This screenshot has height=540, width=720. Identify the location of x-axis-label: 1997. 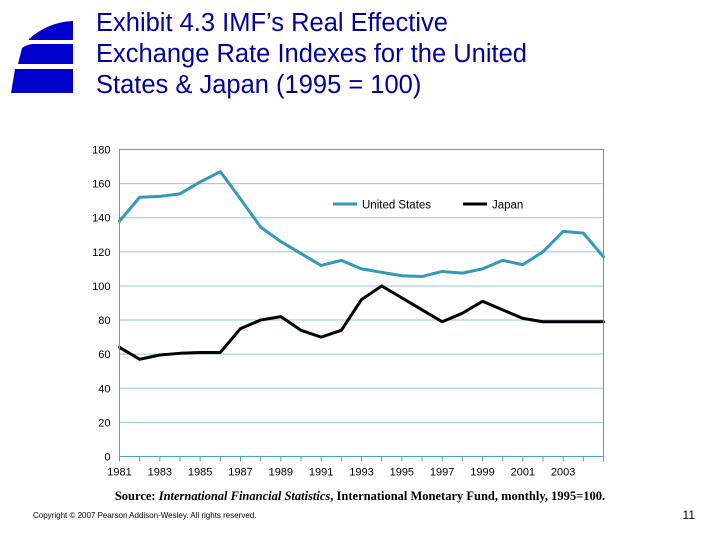
(442, 473).